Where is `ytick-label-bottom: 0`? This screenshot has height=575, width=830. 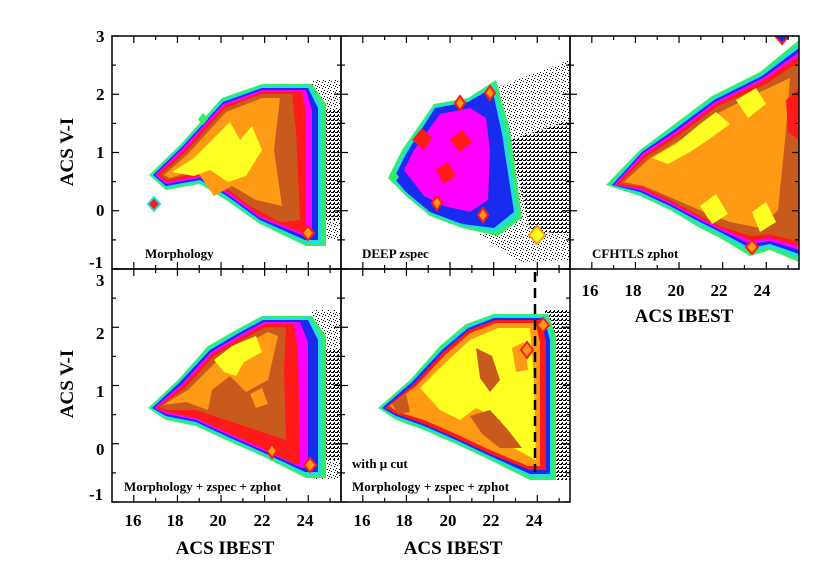
ytick-label-bottom: 0 is located at coordinates (100, 449).